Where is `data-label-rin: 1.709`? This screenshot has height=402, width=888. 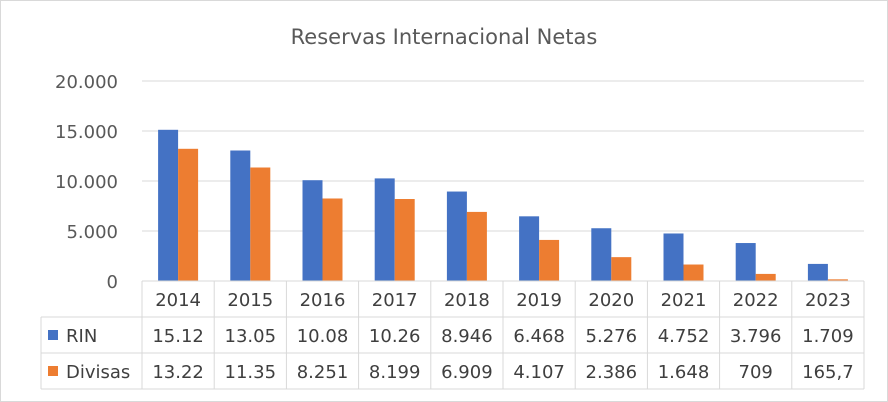 data-label-rin: 1.709 is located at coordinates (828, 336).